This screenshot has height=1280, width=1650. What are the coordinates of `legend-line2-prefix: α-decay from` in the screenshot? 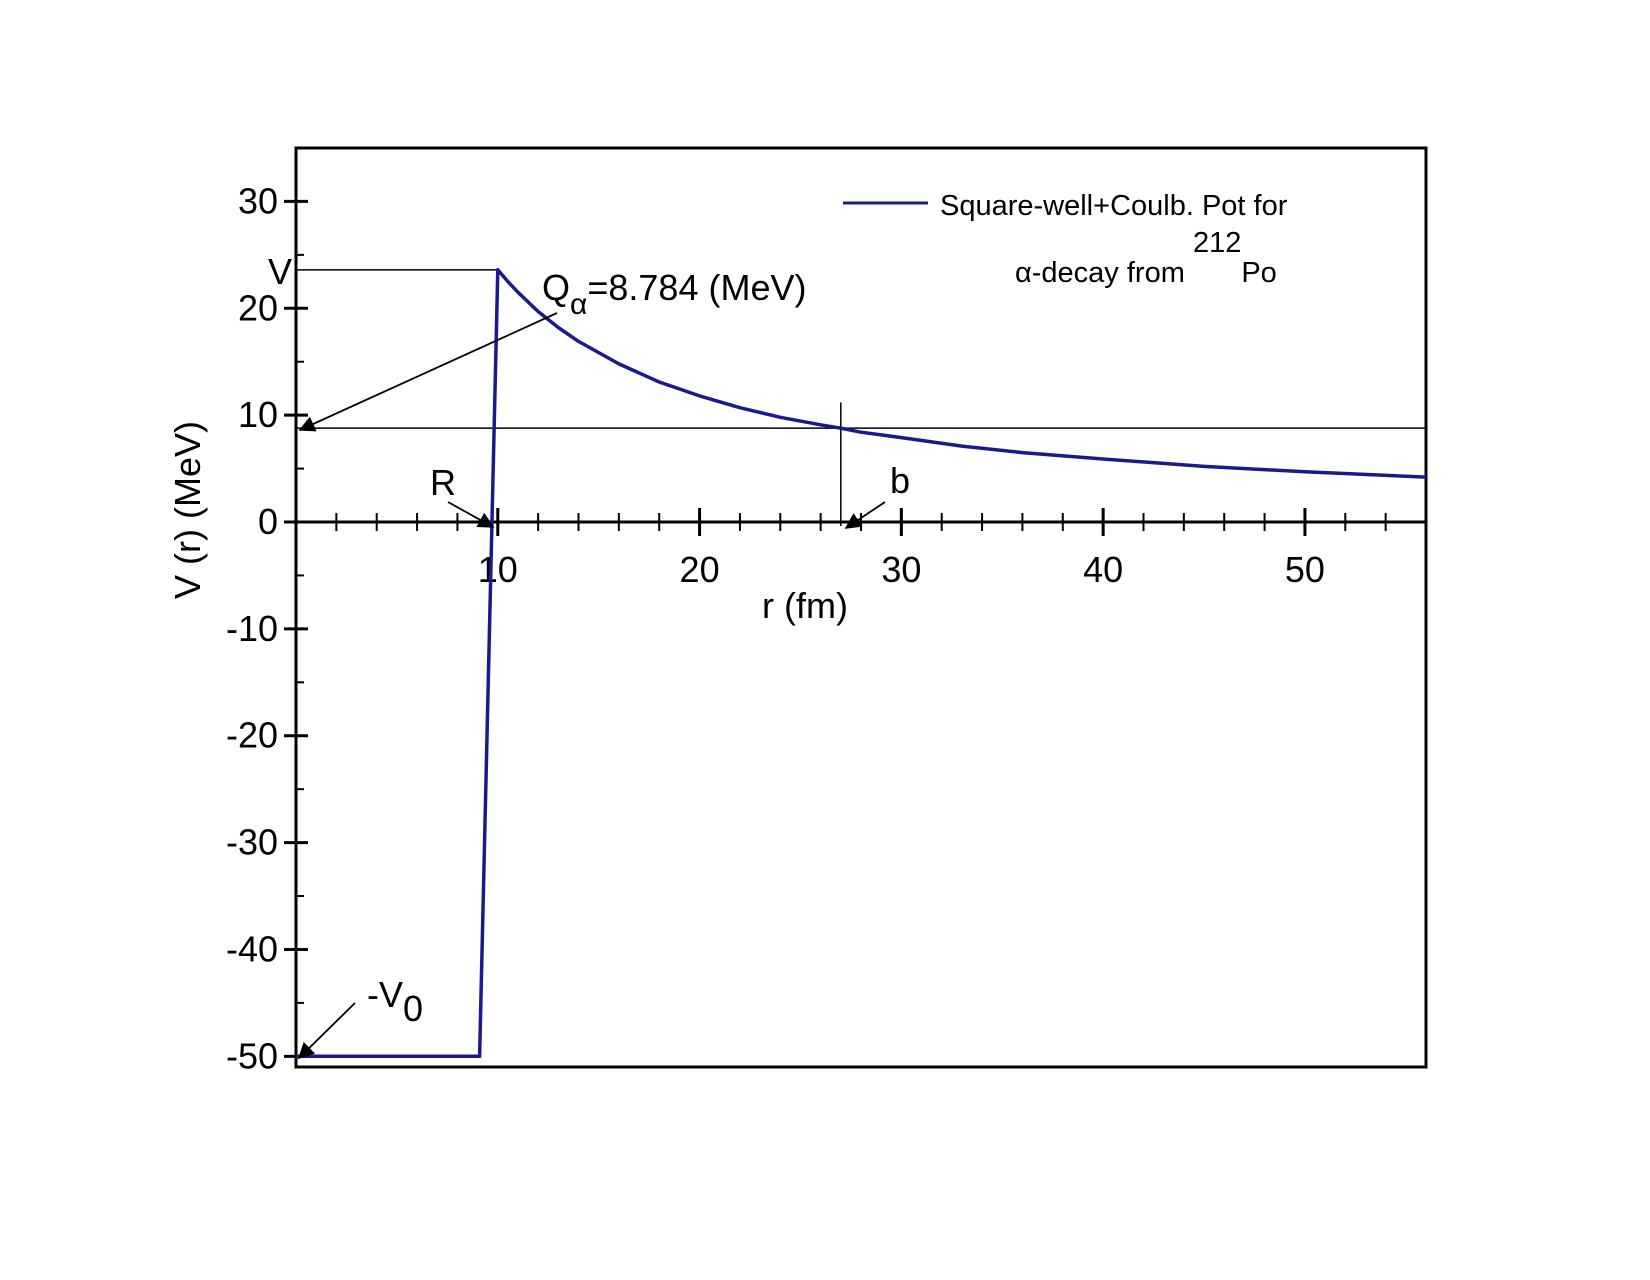 It's located at (1104, 273).